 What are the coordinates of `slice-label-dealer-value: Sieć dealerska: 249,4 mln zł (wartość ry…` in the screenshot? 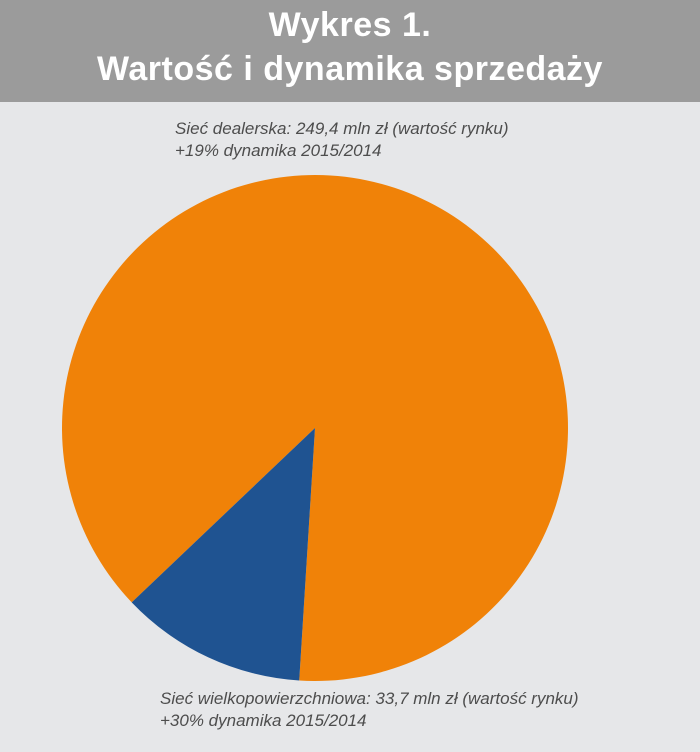 It's located at (342, 128).